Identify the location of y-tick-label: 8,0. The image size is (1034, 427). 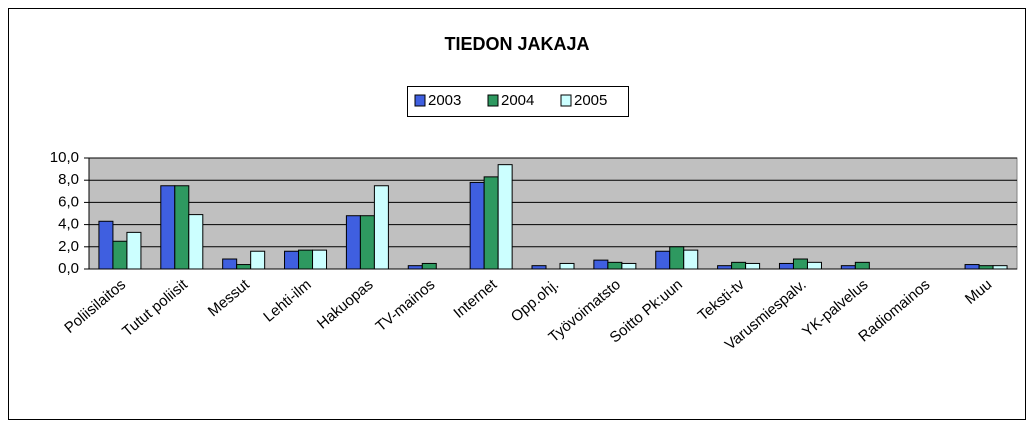
(68, 179).